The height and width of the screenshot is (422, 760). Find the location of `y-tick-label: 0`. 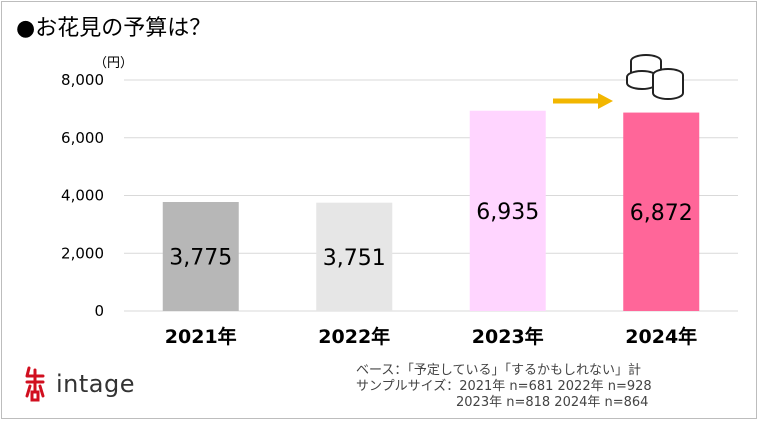

y-tick-label: 0 is located at coordinates (99, 311).